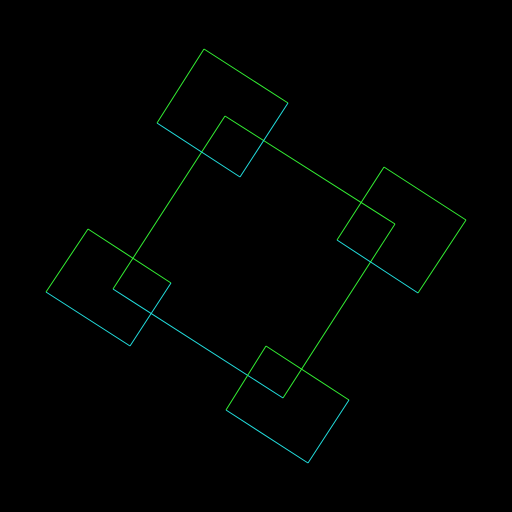  I want to click on corner-square-bottom, so click(287, 404).